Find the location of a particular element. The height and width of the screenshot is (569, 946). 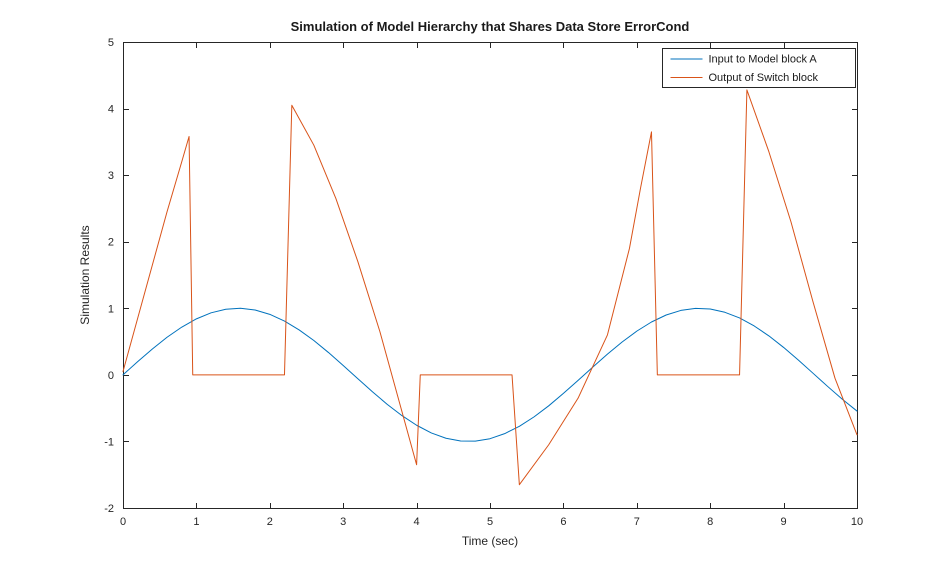

x-tick-label: 8 is located at coordinates (710, 522).